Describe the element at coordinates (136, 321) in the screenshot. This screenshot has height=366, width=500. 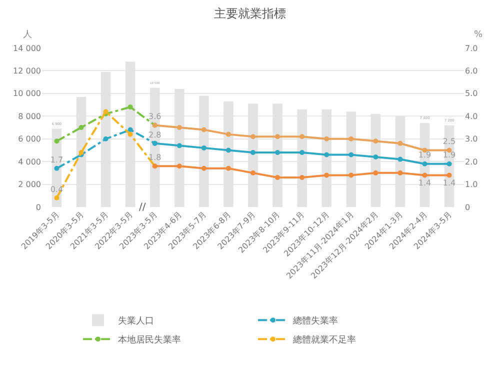
I see `legend-label: 失業人口` at that location.